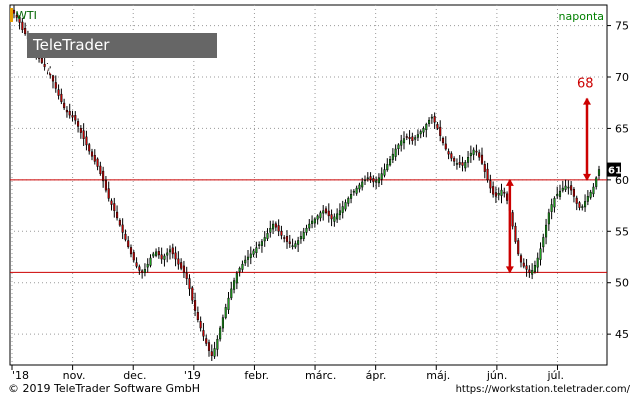 The width and height of the screenshot is (640, 410). I want to click on x-tick-label: máj., so click(438, 375).